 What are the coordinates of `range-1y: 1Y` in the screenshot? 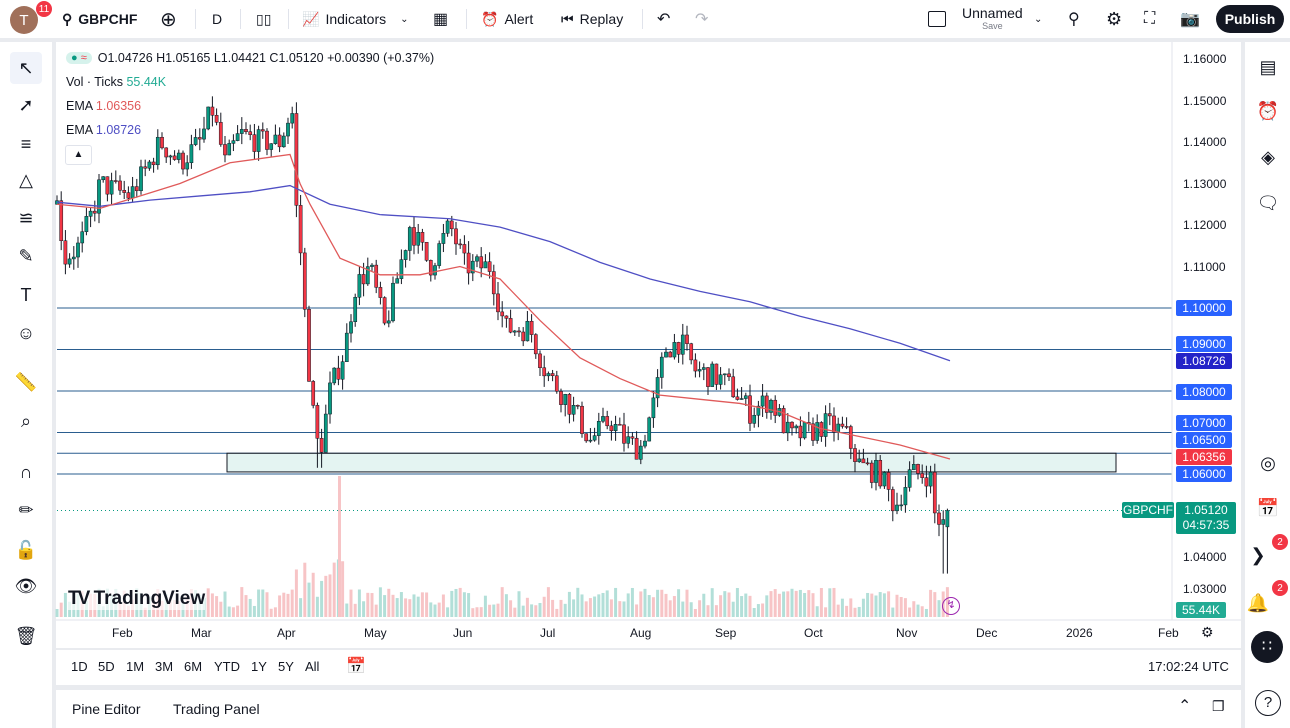 It's located at (259, 666).